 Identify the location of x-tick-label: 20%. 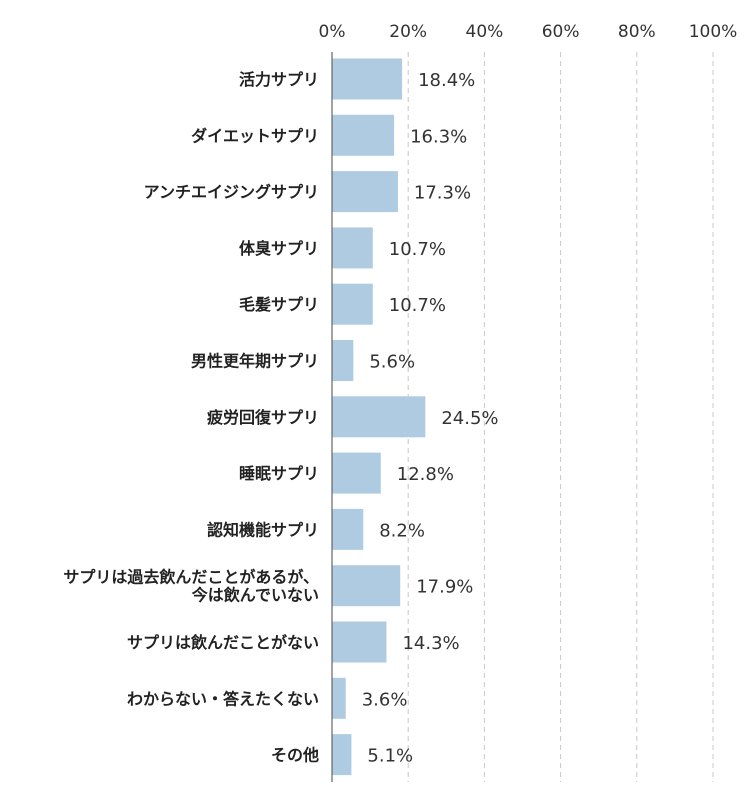
(408, 32).